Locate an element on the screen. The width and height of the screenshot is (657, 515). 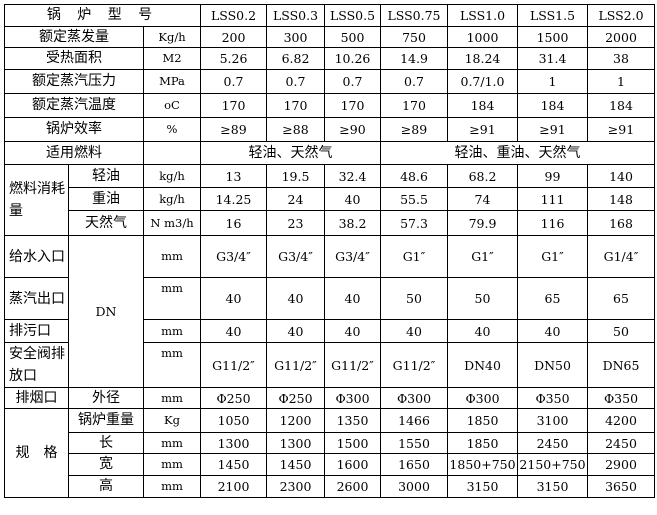
value-cell: 2300 is located at coordinates (295, 486).